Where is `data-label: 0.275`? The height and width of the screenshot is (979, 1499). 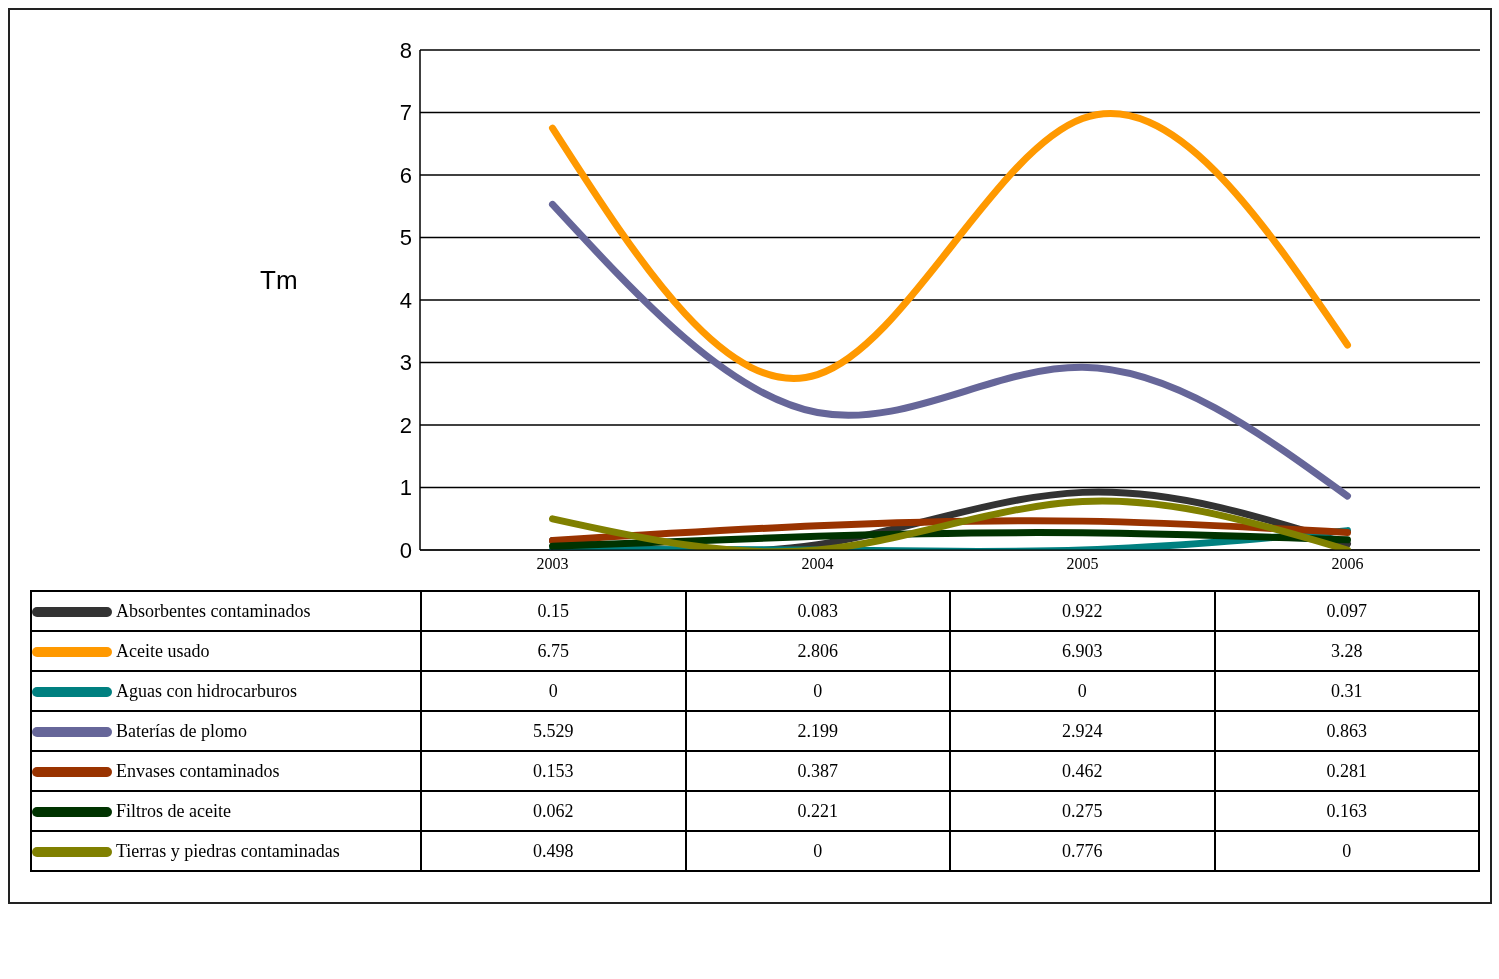 data-label: 0.275 is located at coordinates (1082, 811).